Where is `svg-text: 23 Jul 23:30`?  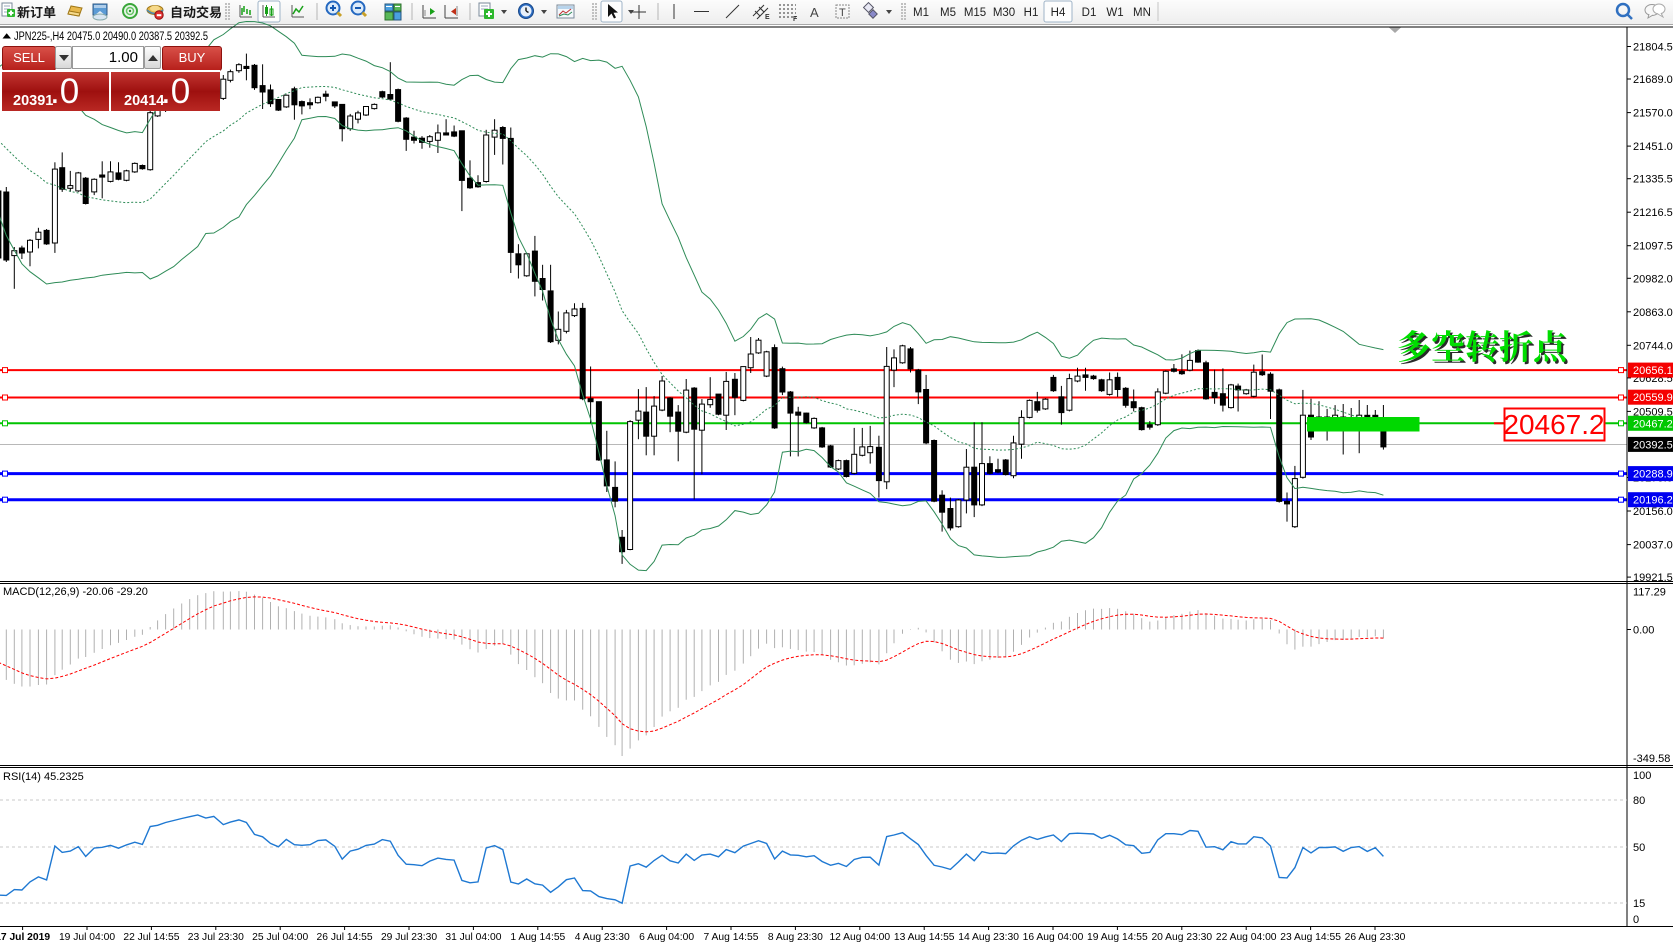
svg-text: 23 Jul 23:30 is located at coordinates (216, 937).